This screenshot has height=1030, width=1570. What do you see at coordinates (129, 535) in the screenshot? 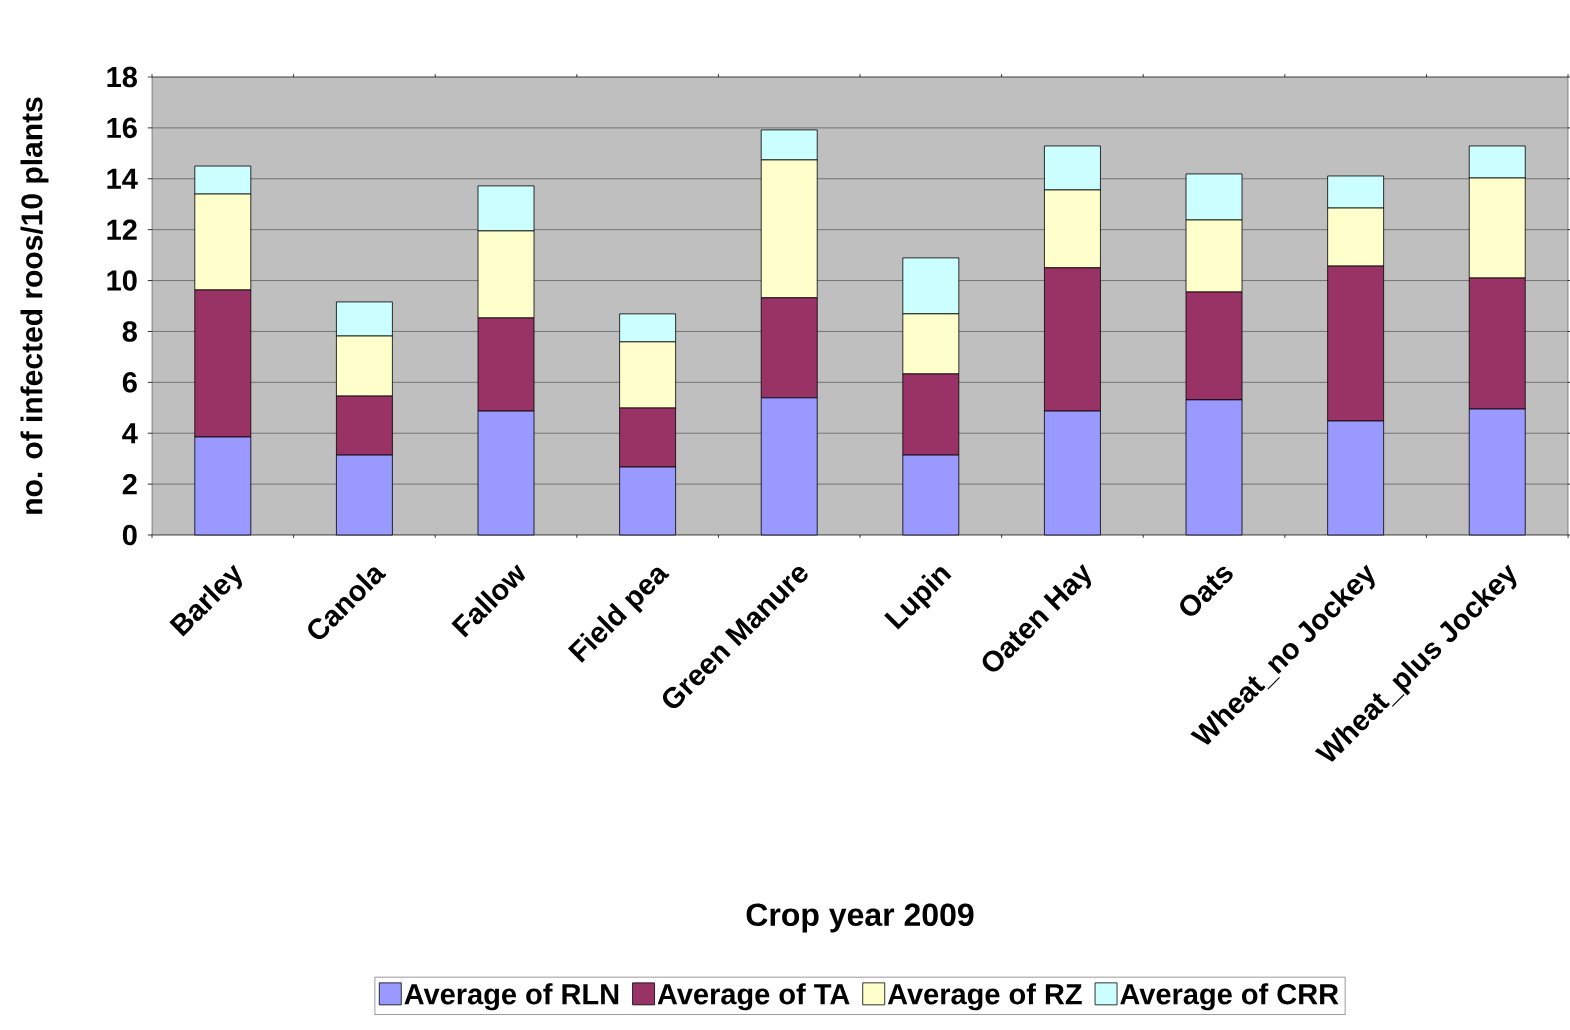
I see `y-tick-label: 0` at bounding box center [129, 535].